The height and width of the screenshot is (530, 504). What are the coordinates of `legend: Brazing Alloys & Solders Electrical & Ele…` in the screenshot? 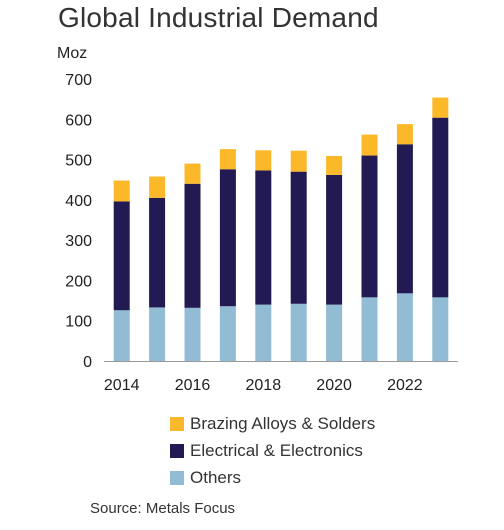 It's located at (272, 450).